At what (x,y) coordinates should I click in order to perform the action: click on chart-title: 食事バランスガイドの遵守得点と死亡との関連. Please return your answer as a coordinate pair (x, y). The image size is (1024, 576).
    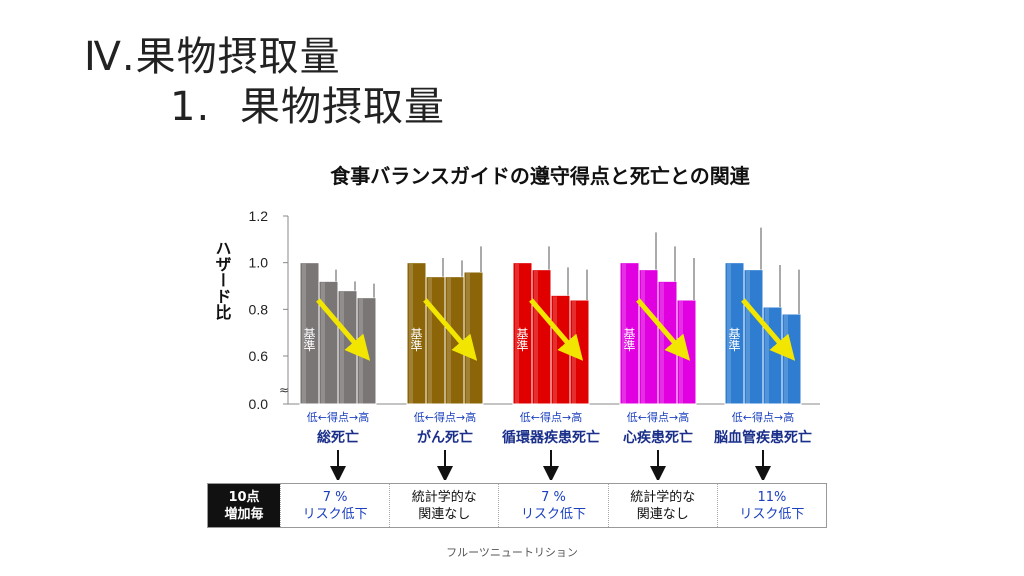
    Looking at the image, I should click on (540, 176).